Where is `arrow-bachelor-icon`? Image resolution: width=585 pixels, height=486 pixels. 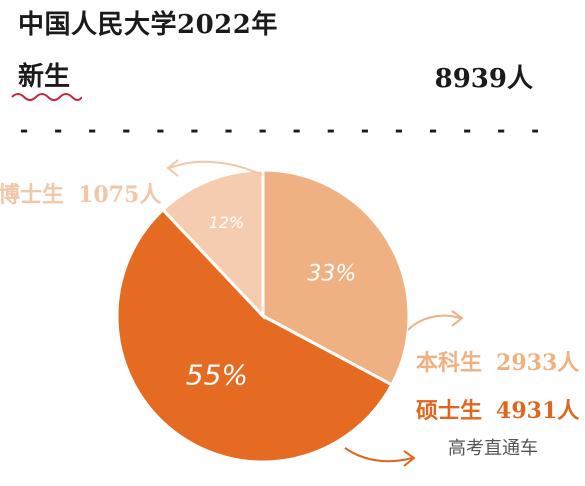
arrow-bachelor-icon is located at coordinates (434, 322).